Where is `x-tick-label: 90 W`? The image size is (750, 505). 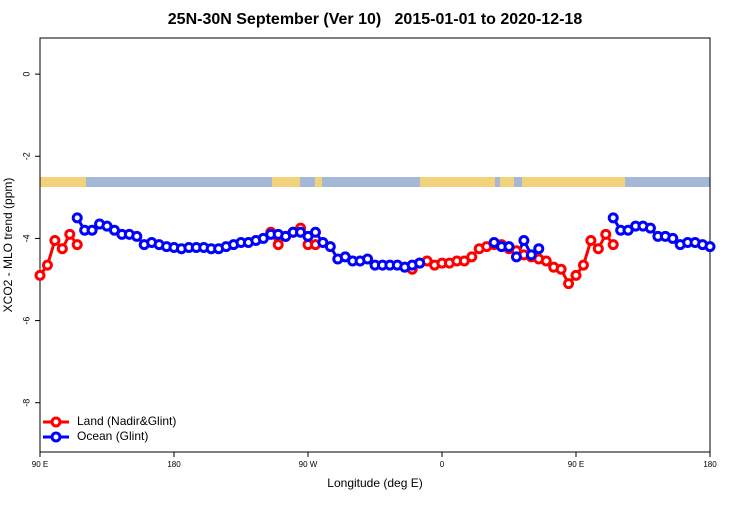 x-tick-label: 90 W is located at coordinates (308, 464).